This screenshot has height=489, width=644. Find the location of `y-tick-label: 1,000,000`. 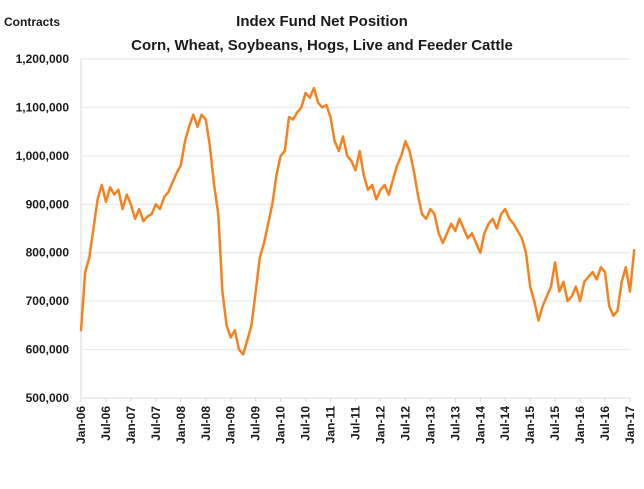

y-tick-label: 1,000,000 is located at coordinates (43, 156).